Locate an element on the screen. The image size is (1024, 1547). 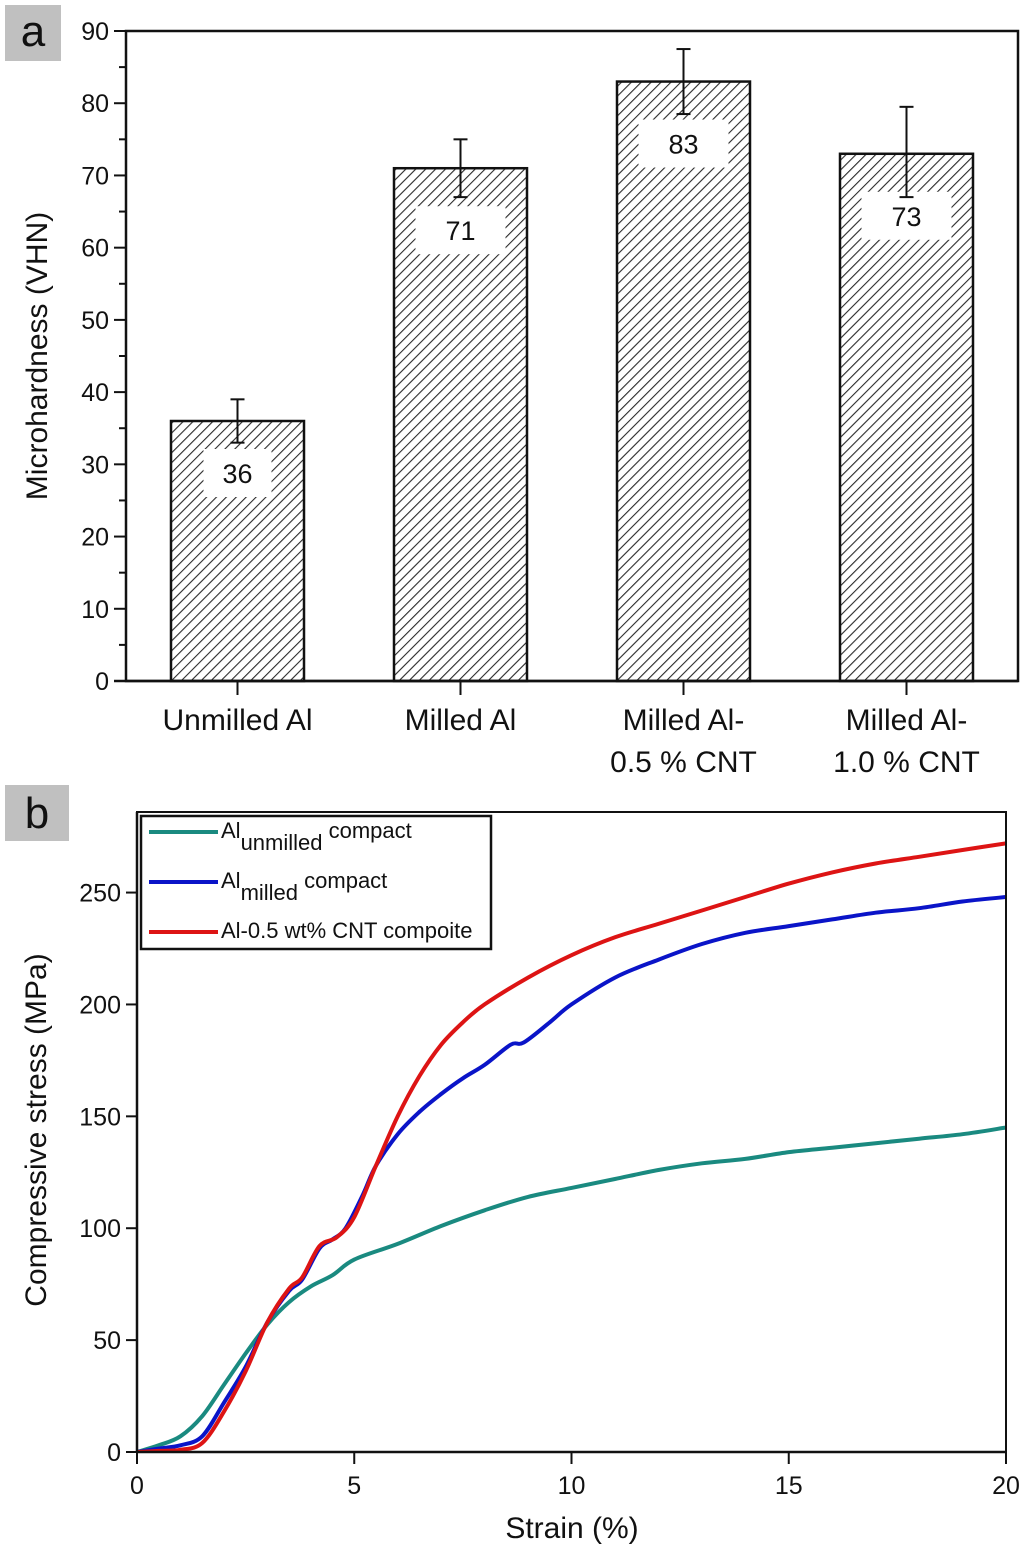
x-tick-label: Milled Al is located at coordinates (461, 720).